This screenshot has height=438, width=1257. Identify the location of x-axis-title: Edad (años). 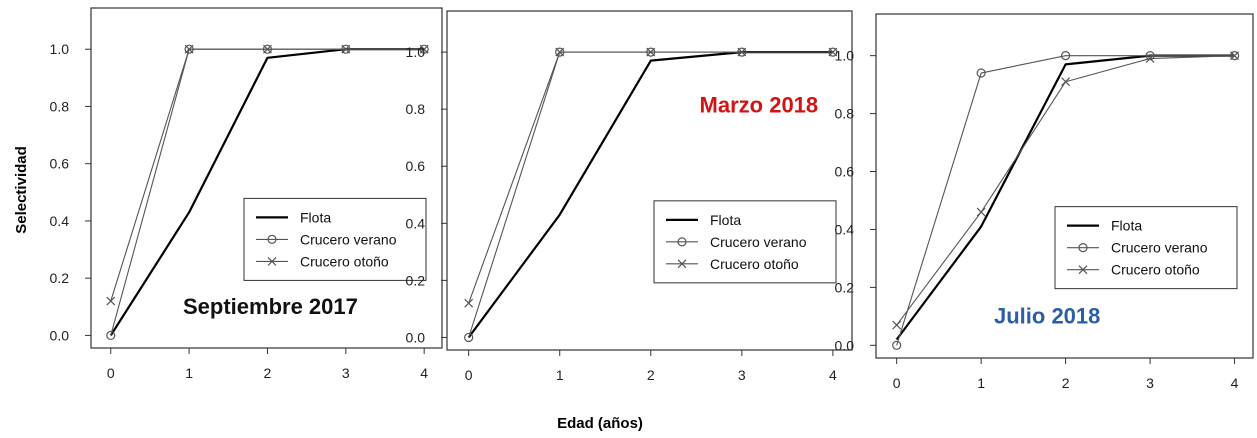
(600, 423).